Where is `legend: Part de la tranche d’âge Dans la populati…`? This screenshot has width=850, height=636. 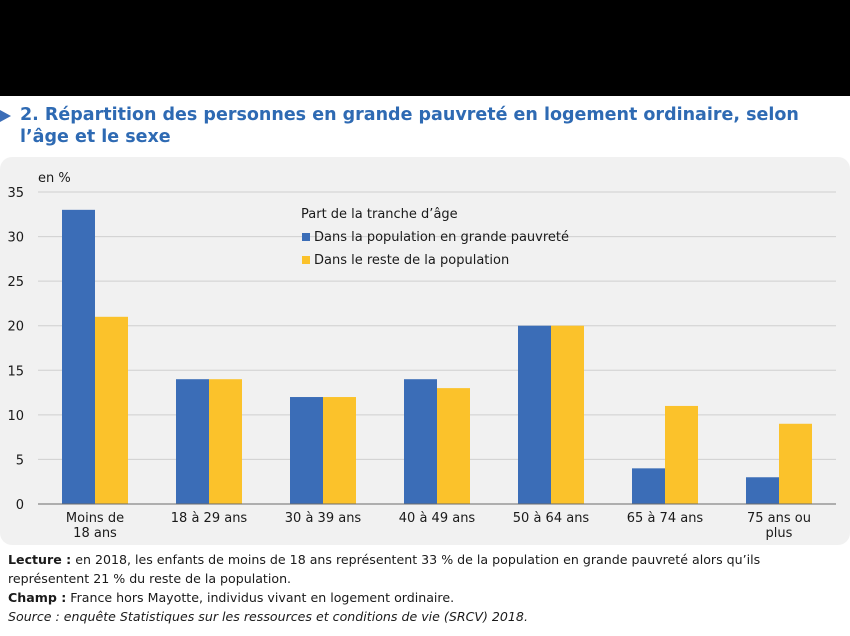
legend: Part de la tranche d’âge Dans la populati… is located at coordinates (435, 237).